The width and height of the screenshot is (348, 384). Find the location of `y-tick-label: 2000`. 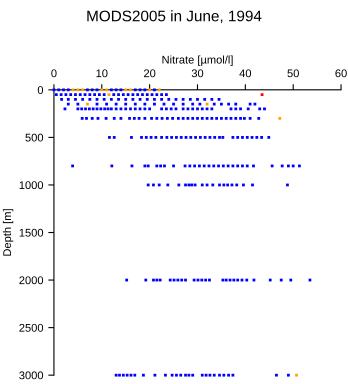

y-tick-label: 2000 is located at coordinates (31, 280).